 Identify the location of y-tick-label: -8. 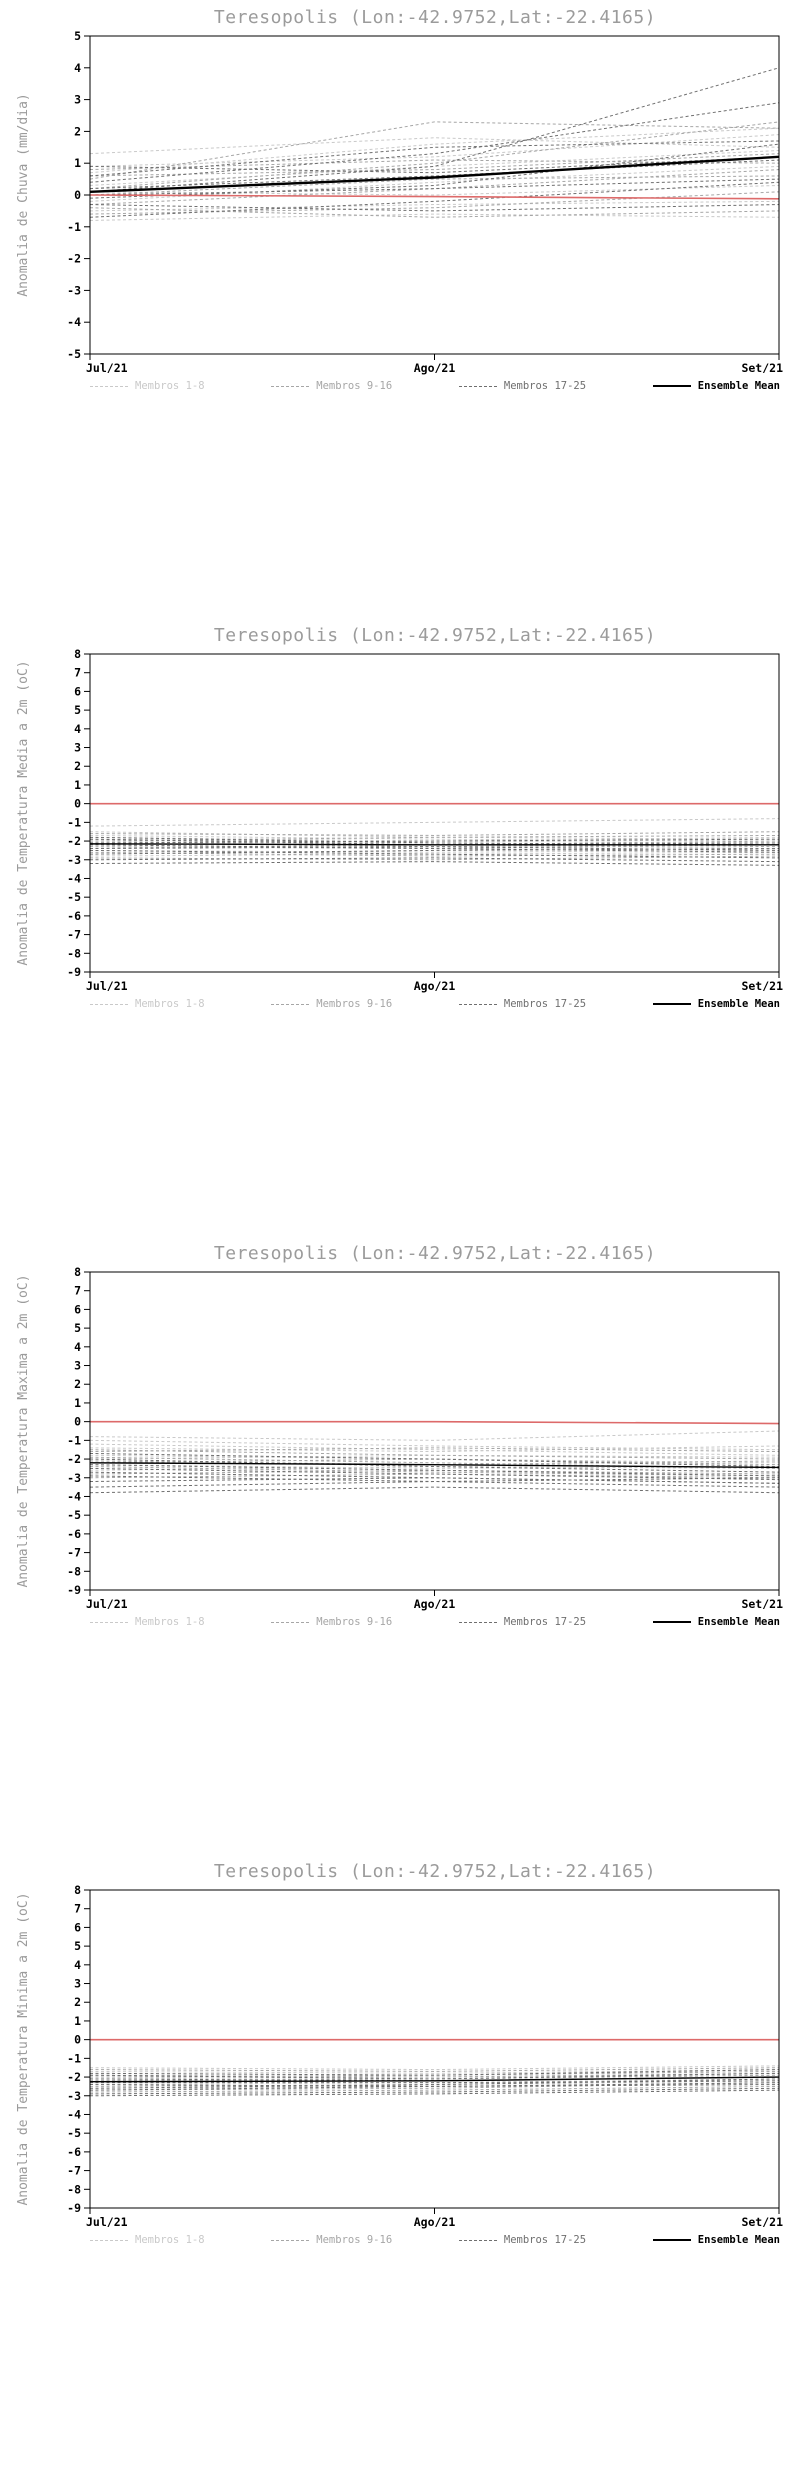
(74, 2189).